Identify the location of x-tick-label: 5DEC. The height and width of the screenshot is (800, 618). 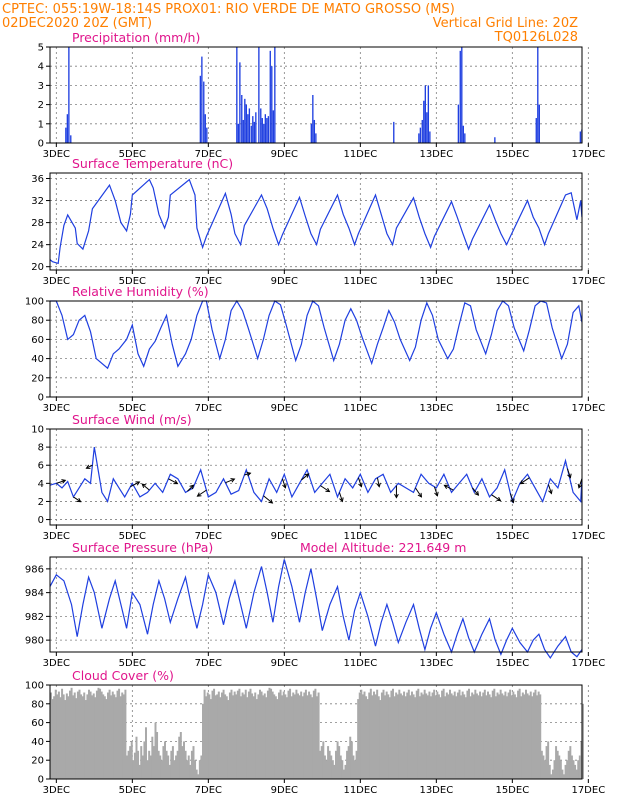
(132, 536).